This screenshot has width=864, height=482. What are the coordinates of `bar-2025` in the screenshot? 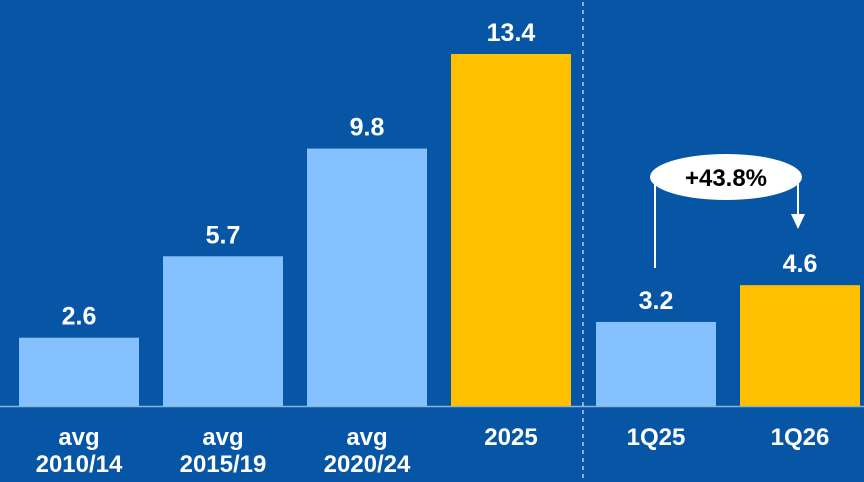 It's located at (511, 230).